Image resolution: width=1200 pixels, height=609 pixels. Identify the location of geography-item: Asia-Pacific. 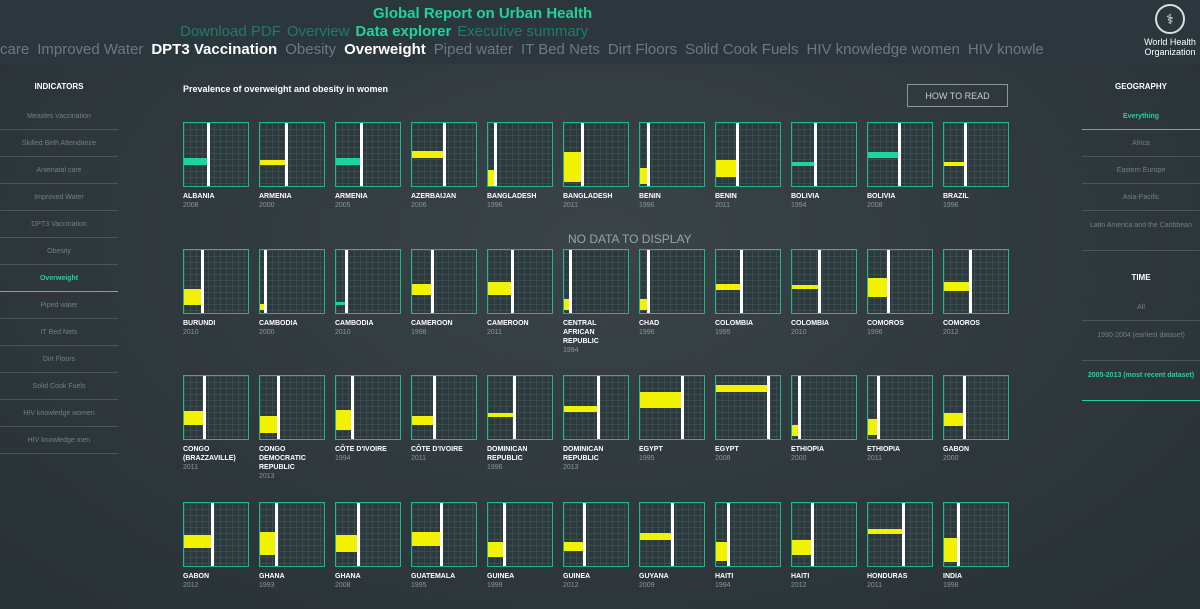
(1141, 197).